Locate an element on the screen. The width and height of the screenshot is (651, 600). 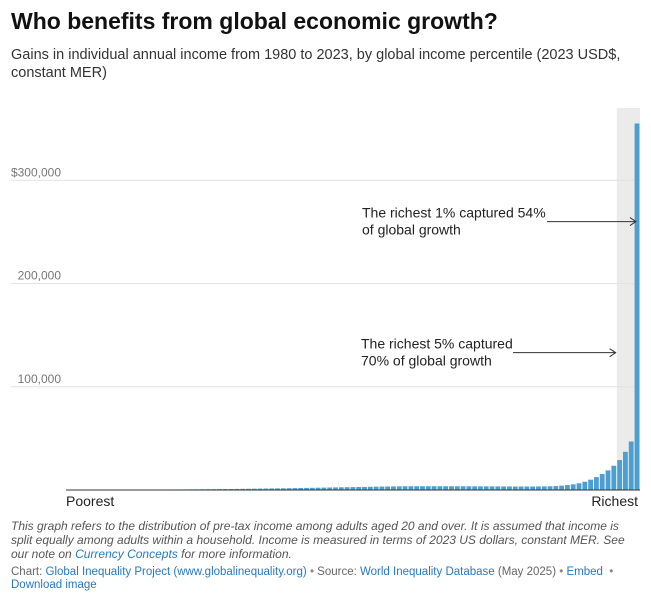
download-image-link: Download image is located at coordinates (54, 585).